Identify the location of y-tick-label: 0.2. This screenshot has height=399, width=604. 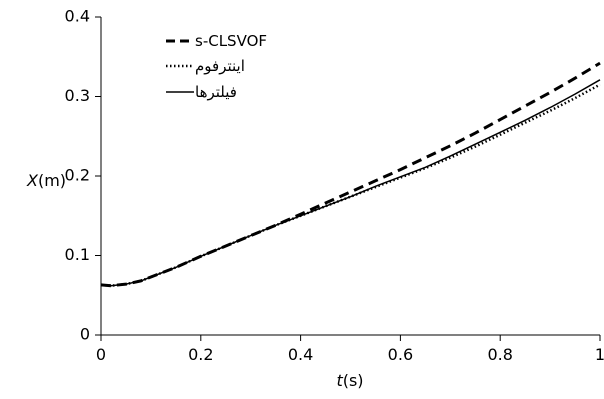
(77, 175).